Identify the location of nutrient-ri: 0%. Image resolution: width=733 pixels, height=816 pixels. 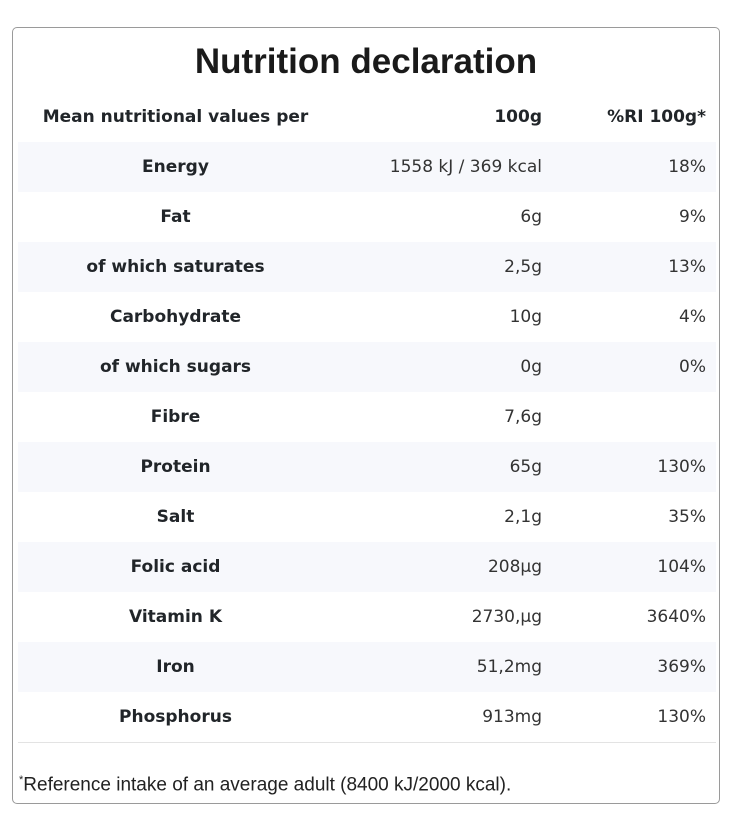
(692, 367).